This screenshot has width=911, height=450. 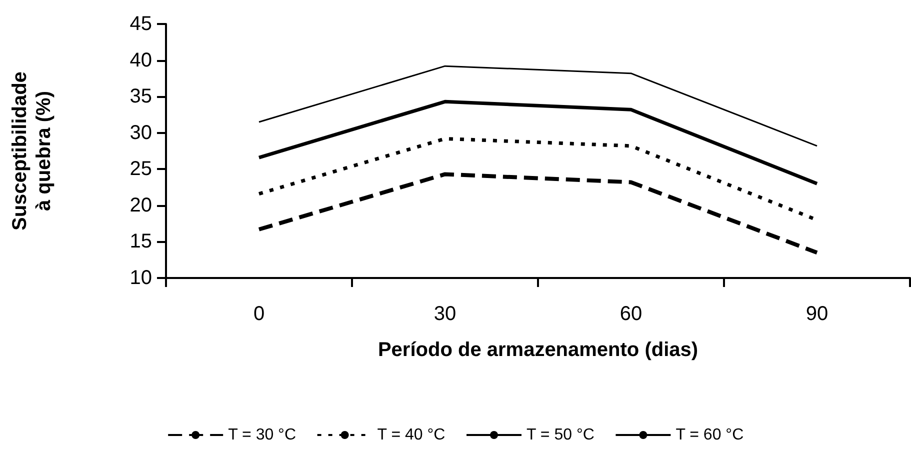 I want to click on x-tick-label: 30, so click(x=445, y=314).